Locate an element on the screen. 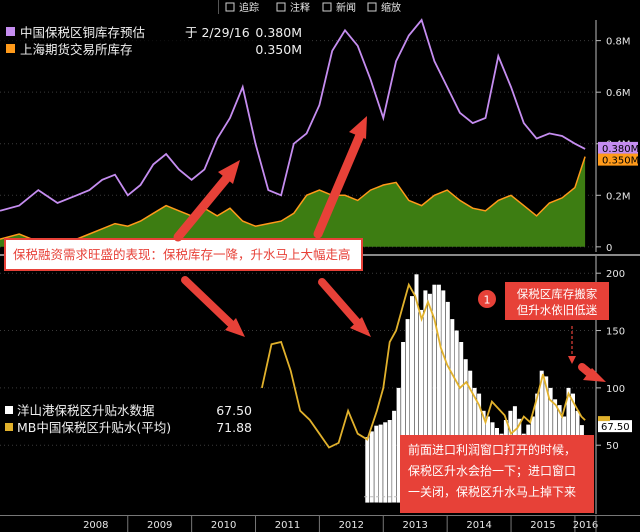 Image resolution: width=640 pixels, height=532 pixels. top-last-value-text: 0.350M is located at coordinates (620, 161).